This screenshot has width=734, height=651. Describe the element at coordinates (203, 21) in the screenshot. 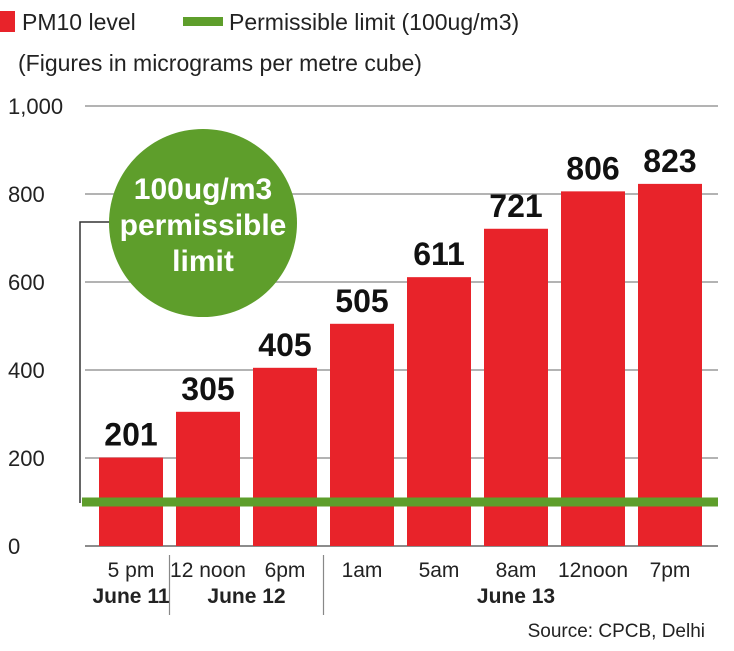

I see `legend-swatch-limit` at that location.